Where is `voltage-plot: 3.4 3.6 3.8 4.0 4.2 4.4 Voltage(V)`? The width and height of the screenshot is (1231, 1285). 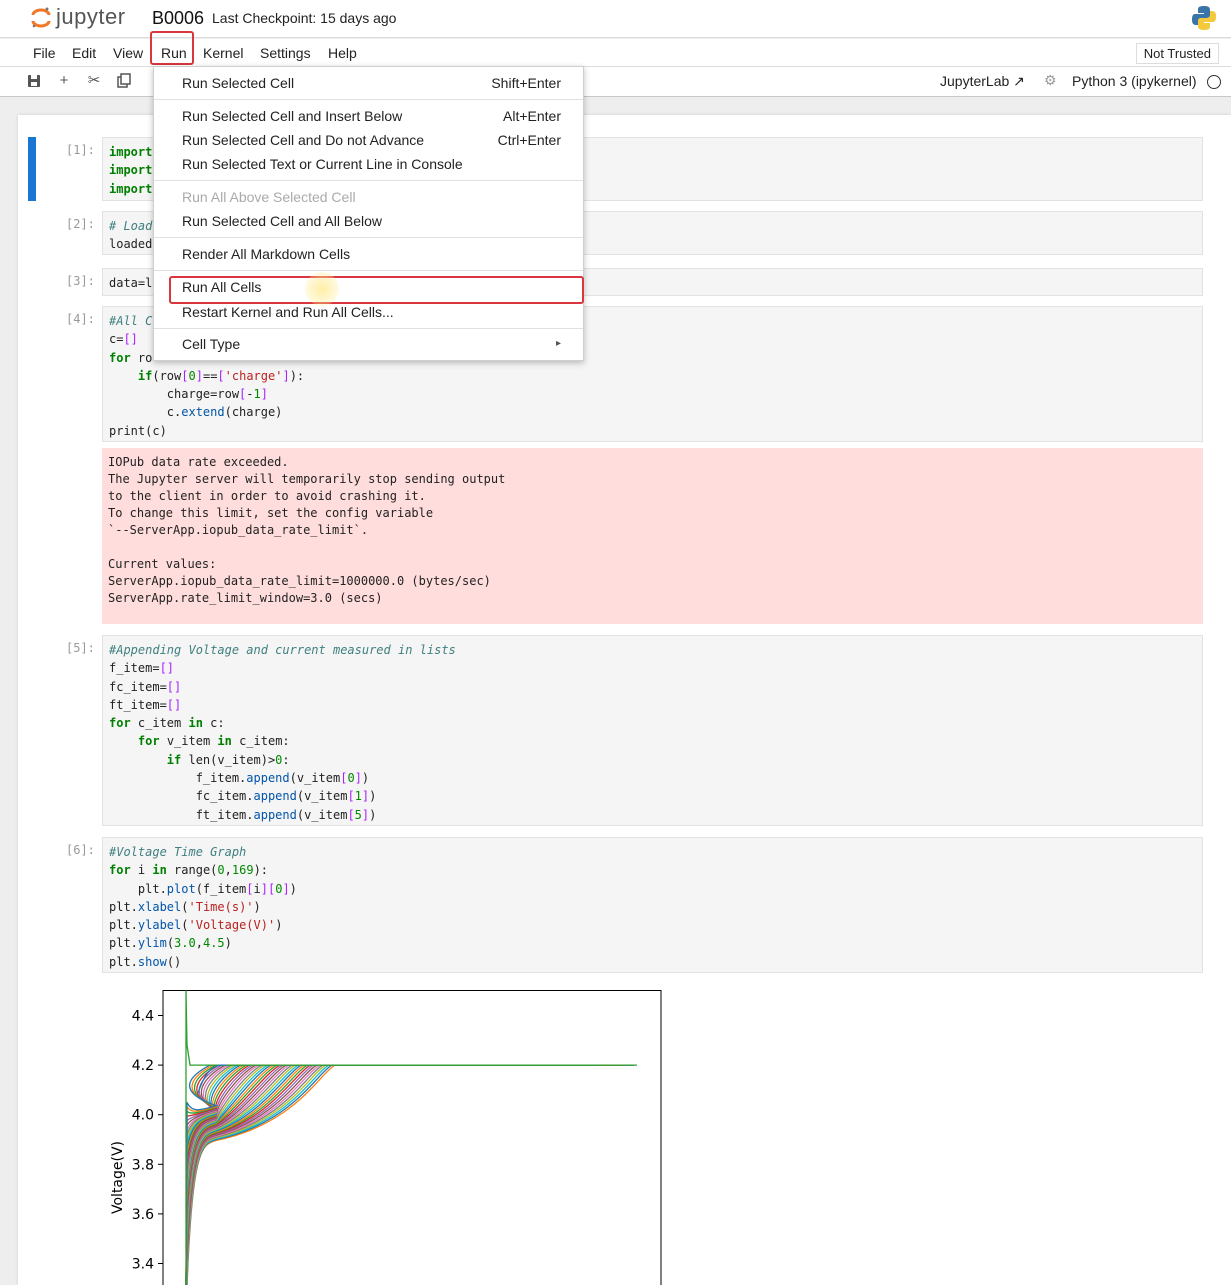
voltage-plot: 3.4 3.6 3.8 4.0 4.2 4.4 Voltage(V) is located at coordinates (387, 1130).